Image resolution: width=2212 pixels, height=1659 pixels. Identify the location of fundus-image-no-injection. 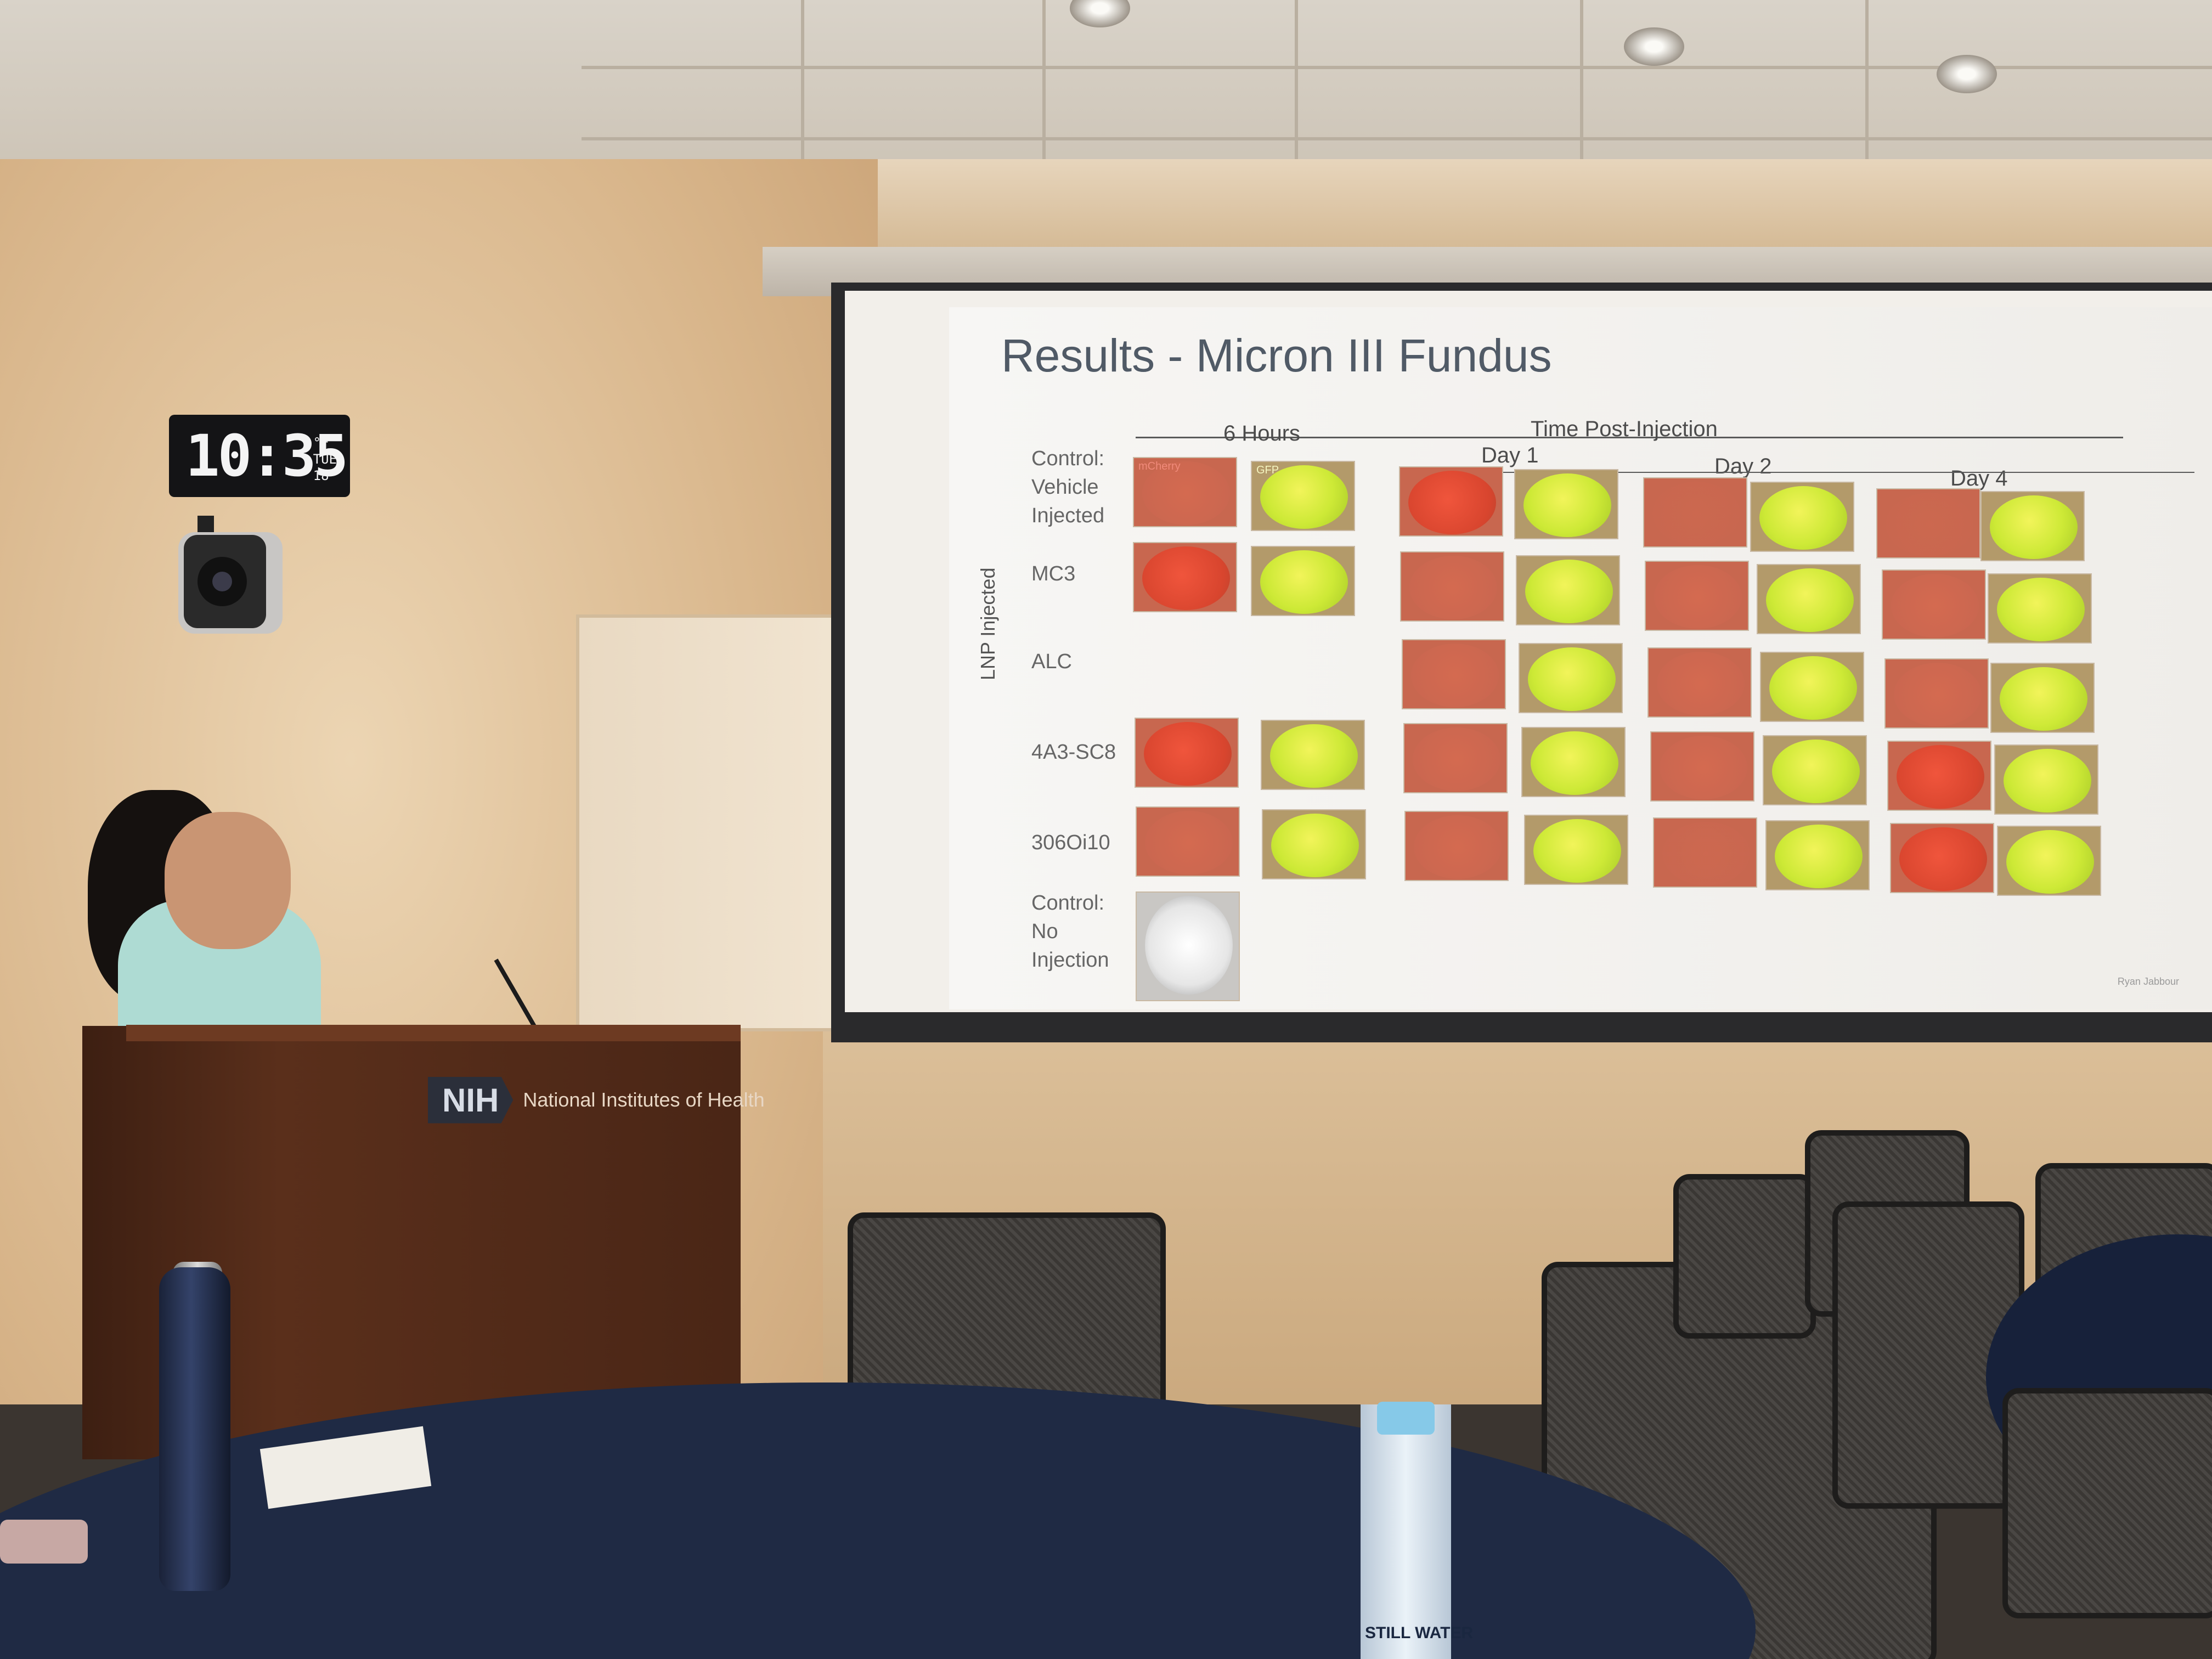
(1188, 946).